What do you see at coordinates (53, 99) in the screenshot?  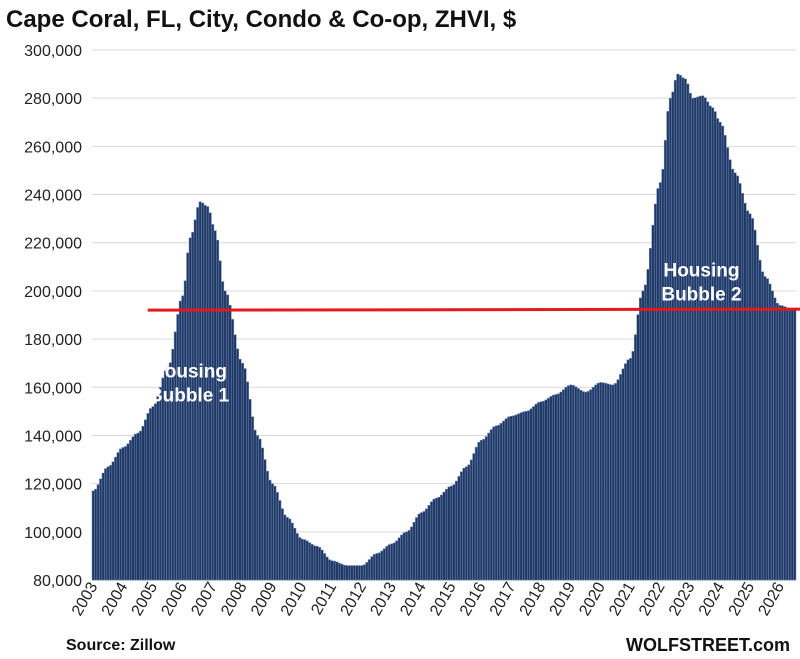 I see `y-tick-label: 280,000` at bounding box center [53, 99].